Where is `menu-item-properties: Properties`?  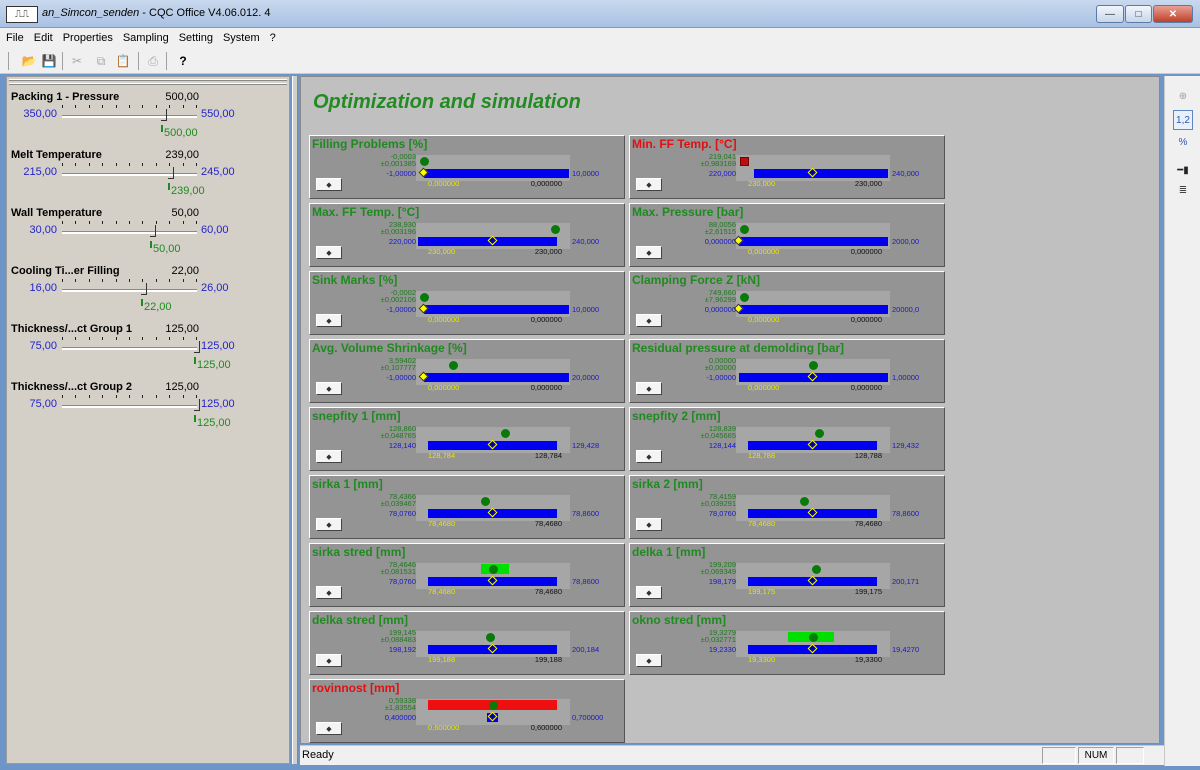
menu-item-properties: Properties is located at coordinates (87, 38).